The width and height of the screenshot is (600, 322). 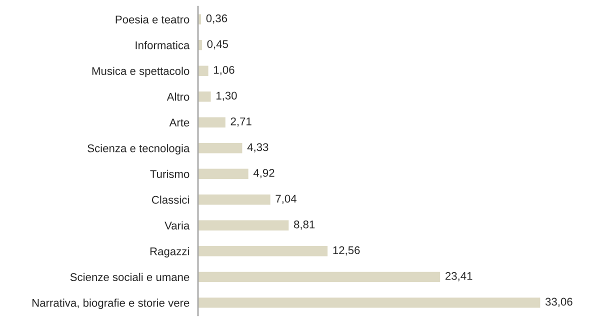 I want to click on y-tick-label: Turismo, so click(x=170, y=174).